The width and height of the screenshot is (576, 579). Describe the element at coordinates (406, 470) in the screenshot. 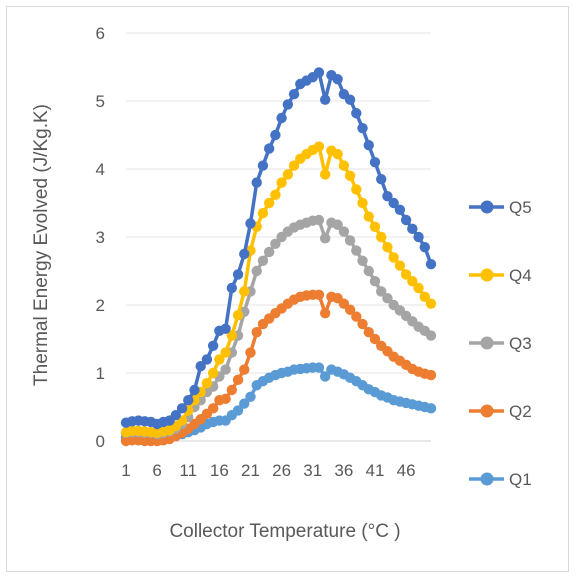

I see `x-tick-label: 46` at that location.